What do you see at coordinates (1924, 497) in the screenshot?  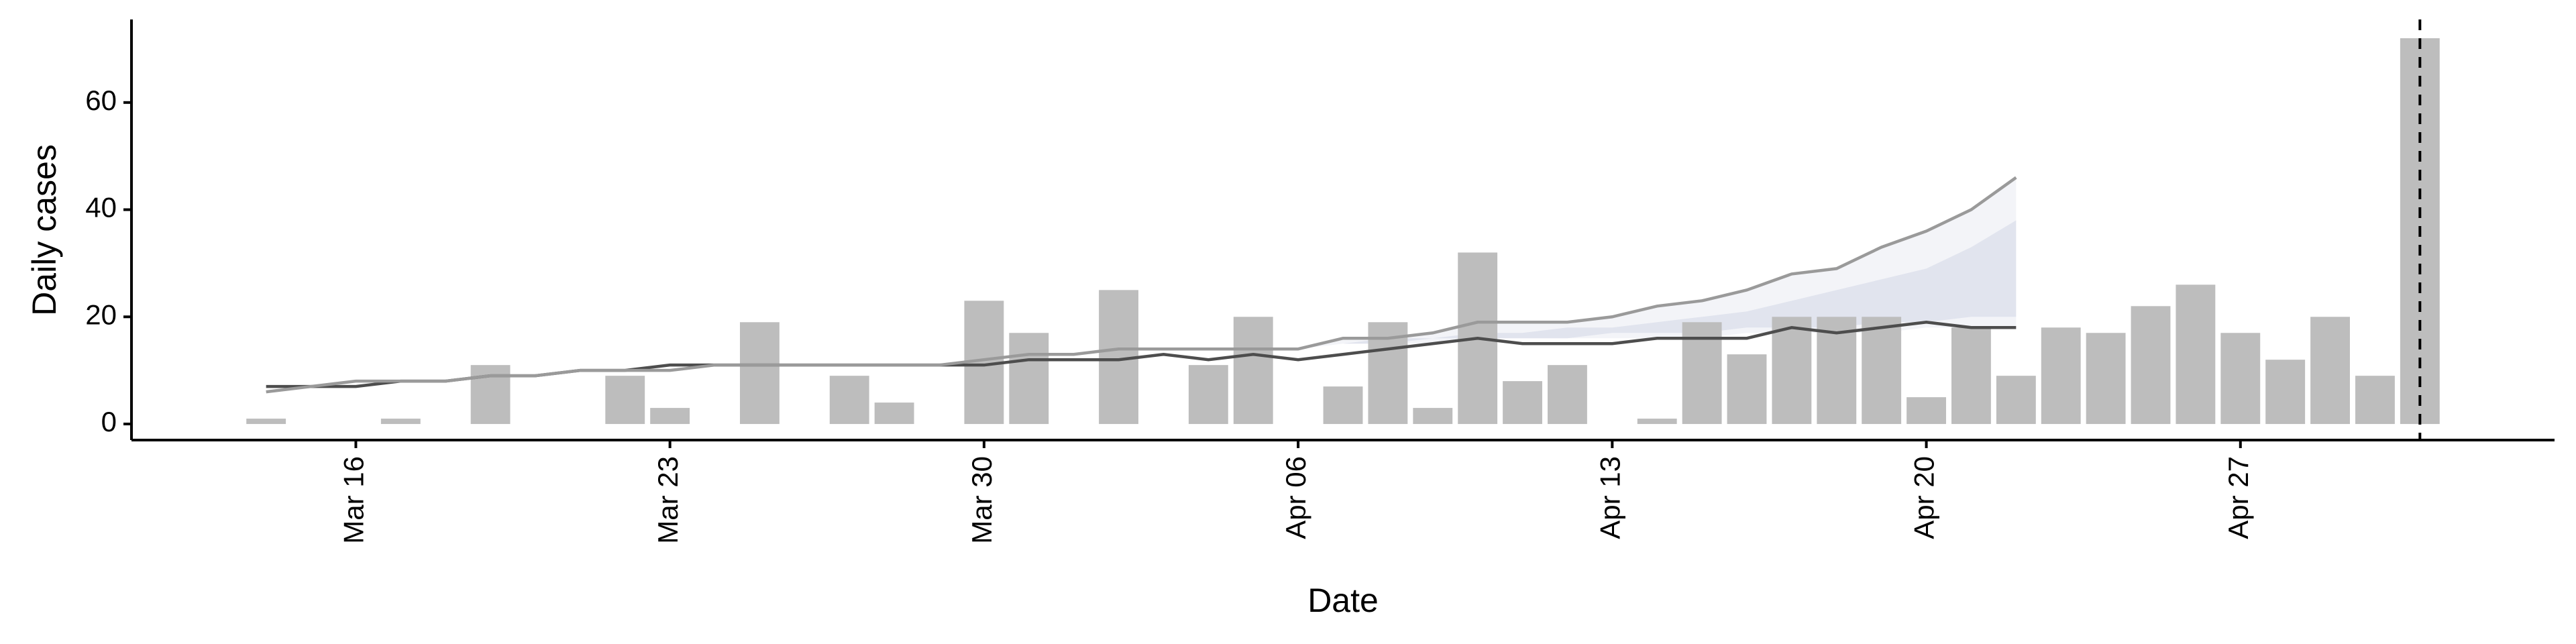 I see `x-tick-label: Apr 20` at bounding box center [1924, 497].